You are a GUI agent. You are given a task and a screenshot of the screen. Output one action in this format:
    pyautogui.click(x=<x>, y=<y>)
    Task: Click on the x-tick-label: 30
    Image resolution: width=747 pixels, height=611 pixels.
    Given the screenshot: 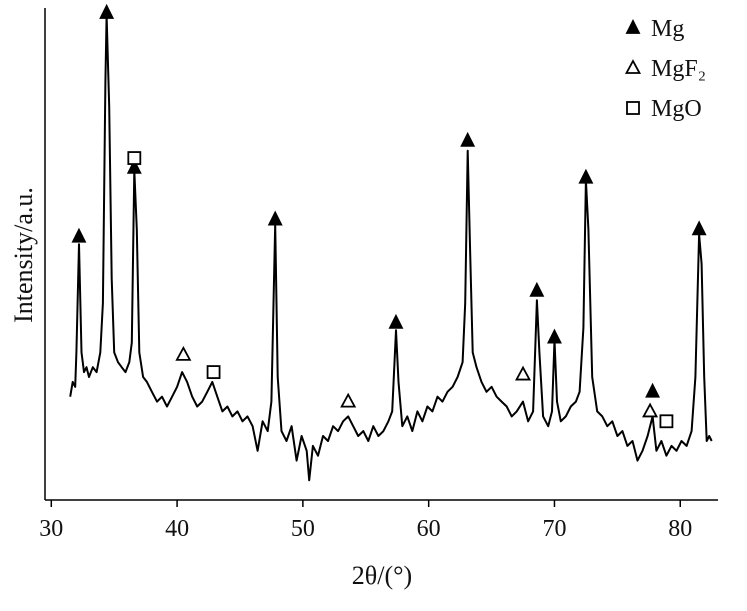 What is the action you would take?
    pyautogui.click(x=51, y=529)
    